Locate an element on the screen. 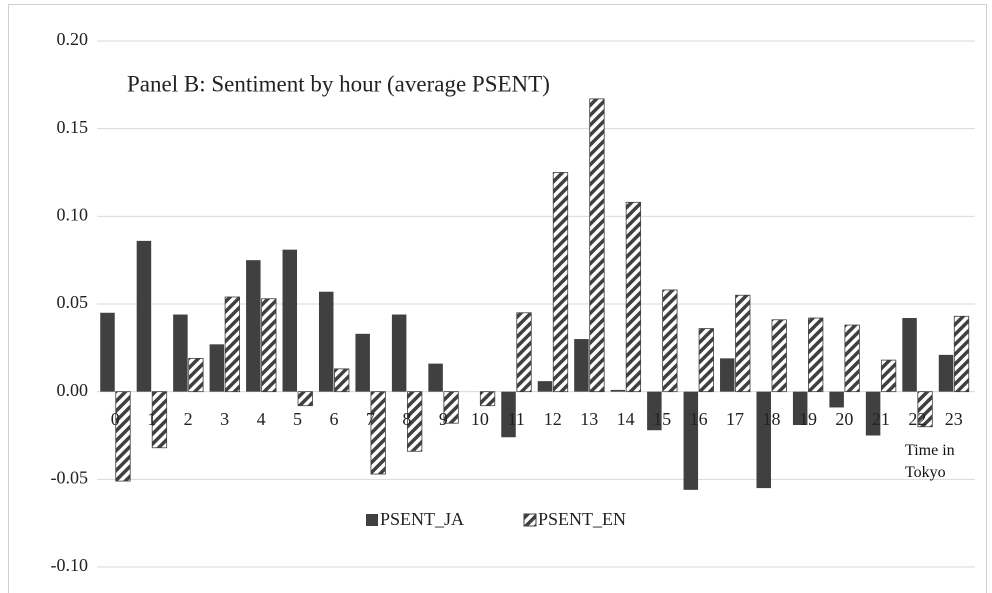  x-tick-label: 6 is located at coordinates (333, 419).